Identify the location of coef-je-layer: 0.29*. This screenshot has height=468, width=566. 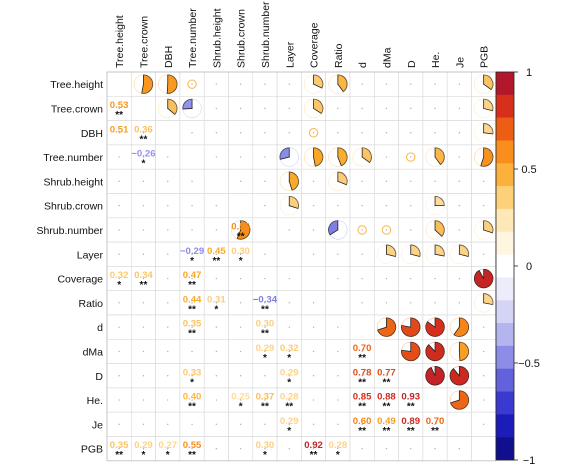
(289, 426).